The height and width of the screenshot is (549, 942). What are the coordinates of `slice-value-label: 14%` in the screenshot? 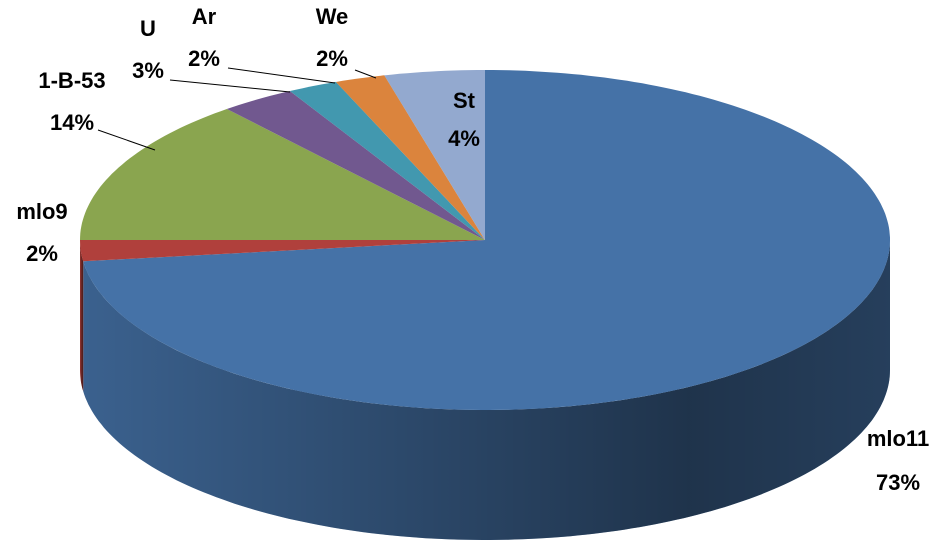 It's located at (72, 122).